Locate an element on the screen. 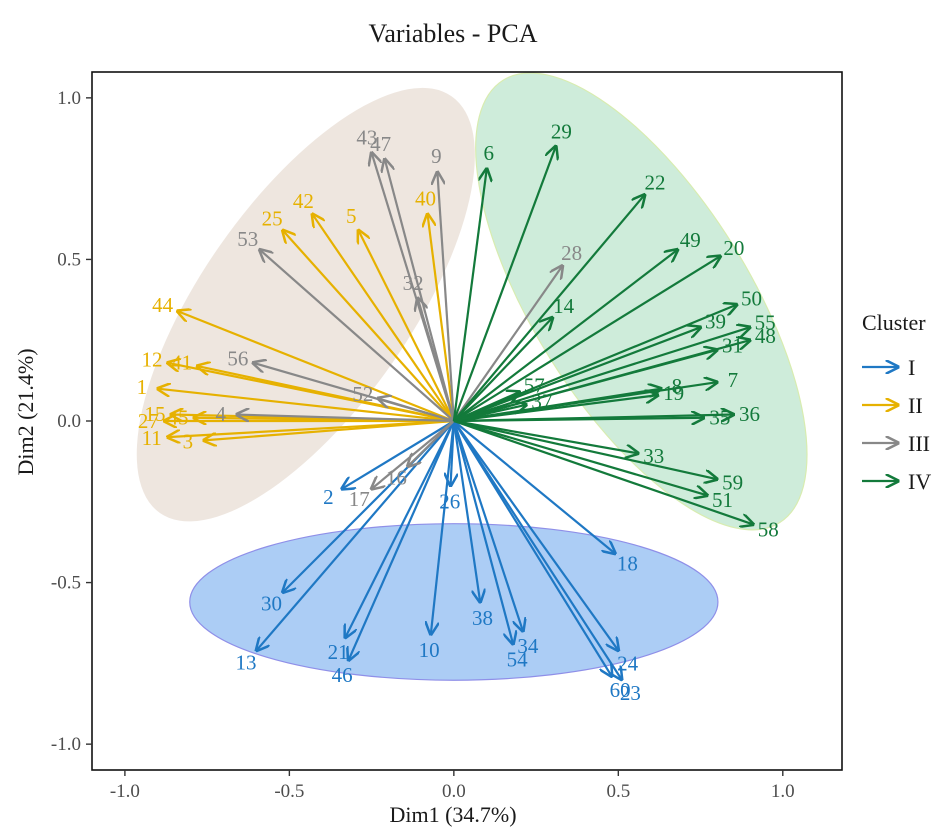  y-tick-label: -0.5 is located at coordinates (66, 583).